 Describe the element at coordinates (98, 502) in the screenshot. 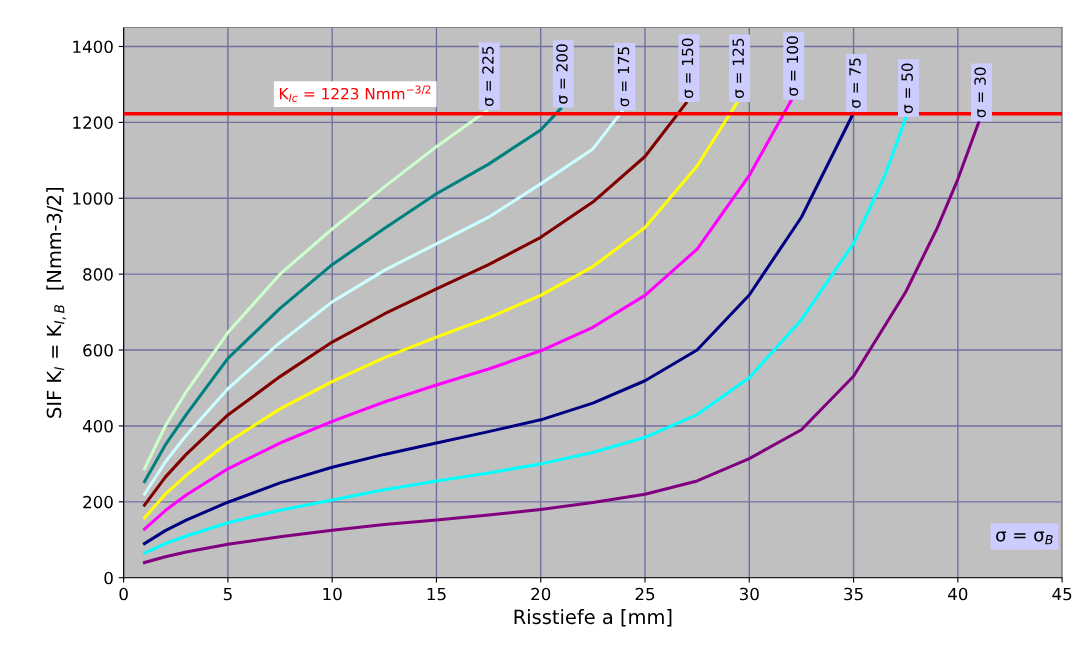

I see `y-tick-label: 200` at that location.